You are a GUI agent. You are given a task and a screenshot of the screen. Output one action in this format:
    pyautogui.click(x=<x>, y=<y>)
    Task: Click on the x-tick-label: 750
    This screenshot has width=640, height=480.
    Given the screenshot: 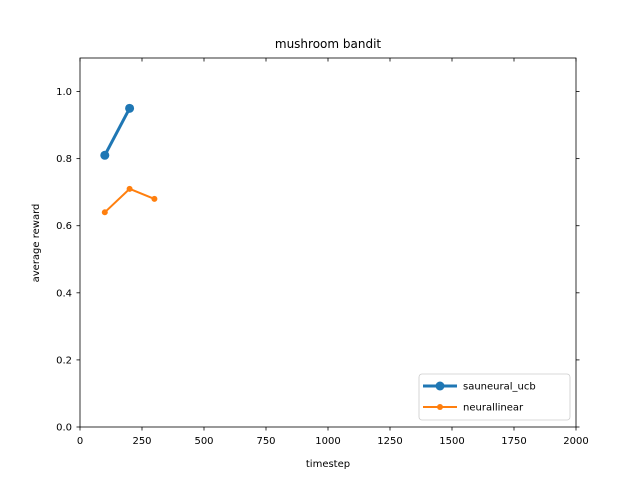 What is the action you would take?
    pyautogui.click(x=265, y=441)
    